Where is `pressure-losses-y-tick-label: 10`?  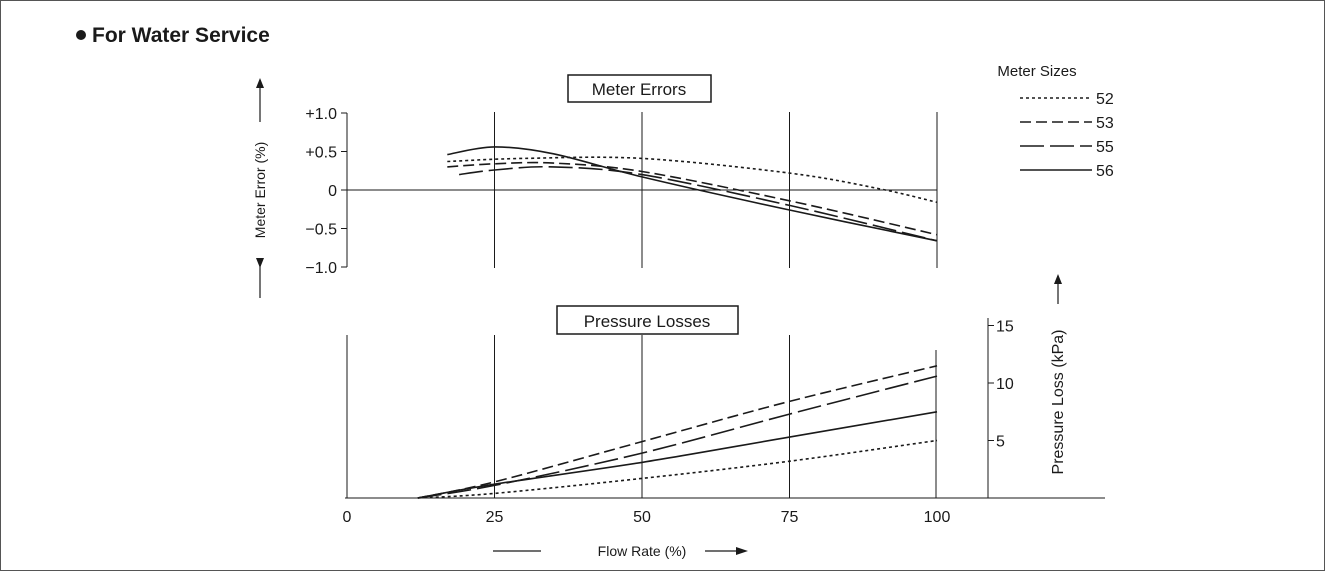
pressure-losses-y-tick-label: 10 is located at coordinates (1005, 384).